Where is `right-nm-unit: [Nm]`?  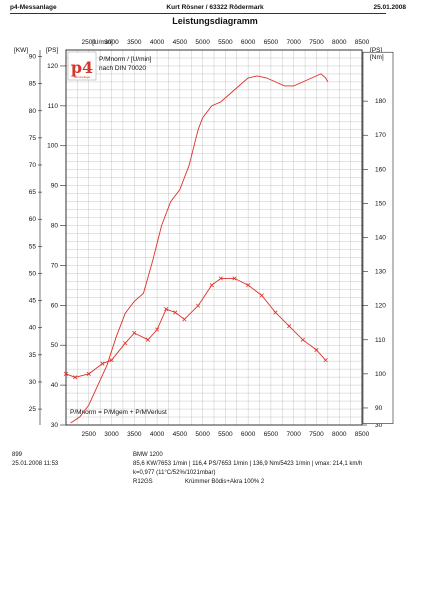
right-nm-unit: [Nm] is located at coordinates (377, 57).